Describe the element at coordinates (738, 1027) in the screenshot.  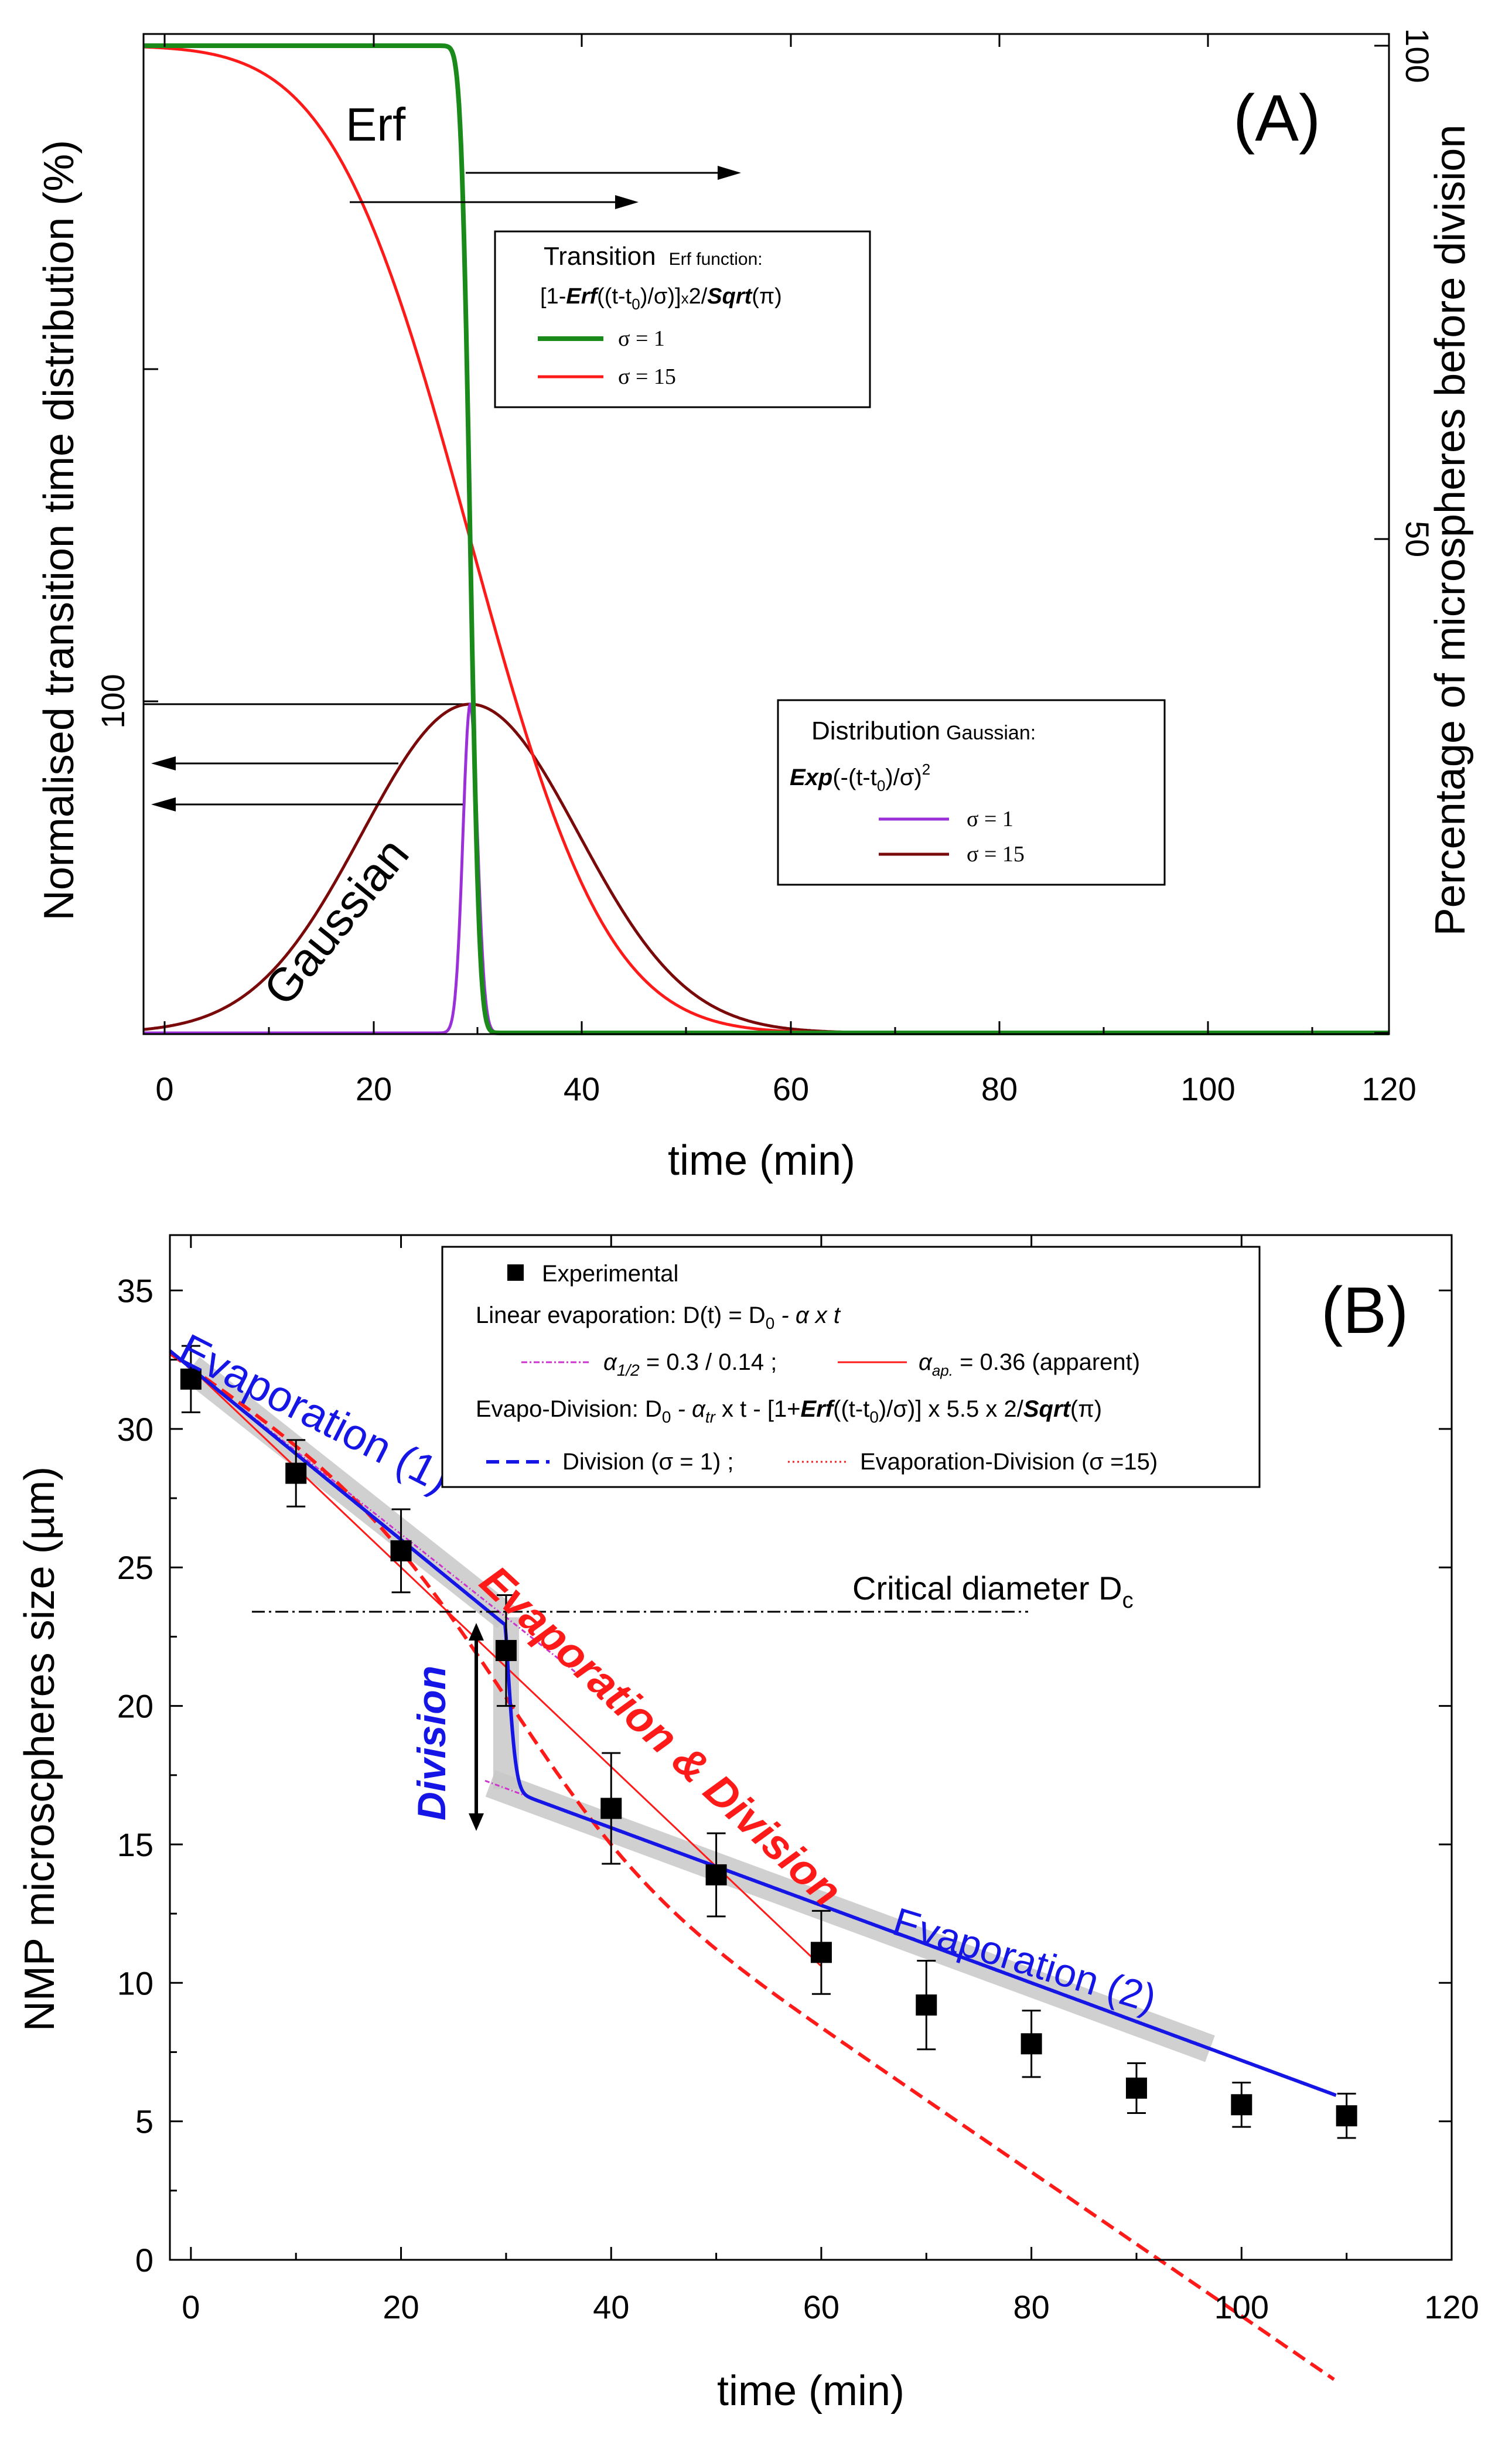
I see `panel-a-x-ticks` at that location.